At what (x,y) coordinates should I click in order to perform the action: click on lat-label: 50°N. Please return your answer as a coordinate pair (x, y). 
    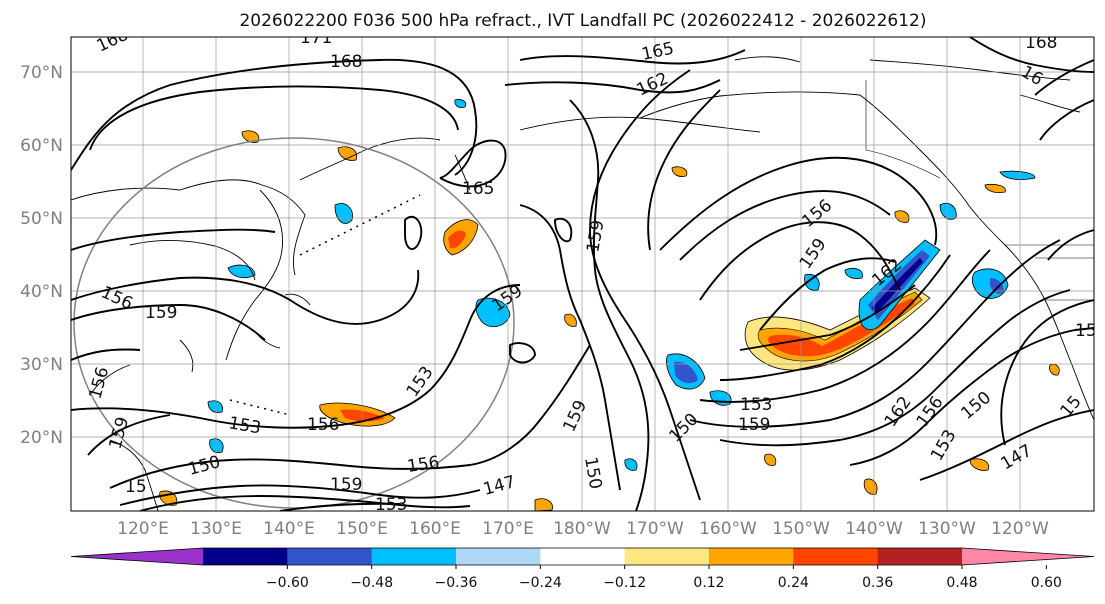
    Looking at the image, I should click on (41, 219).